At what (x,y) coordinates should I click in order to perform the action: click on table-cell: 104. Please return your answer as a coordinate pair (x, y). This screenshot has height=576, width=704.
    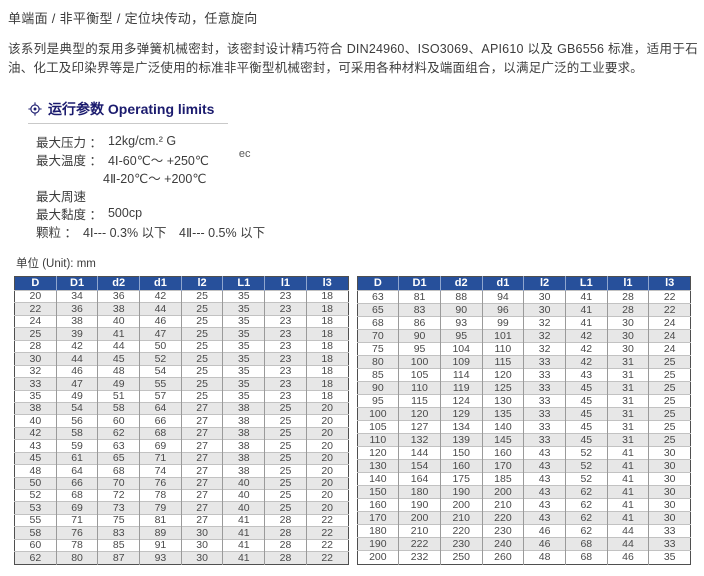
    Looking at the image, I should click on (461, 349).